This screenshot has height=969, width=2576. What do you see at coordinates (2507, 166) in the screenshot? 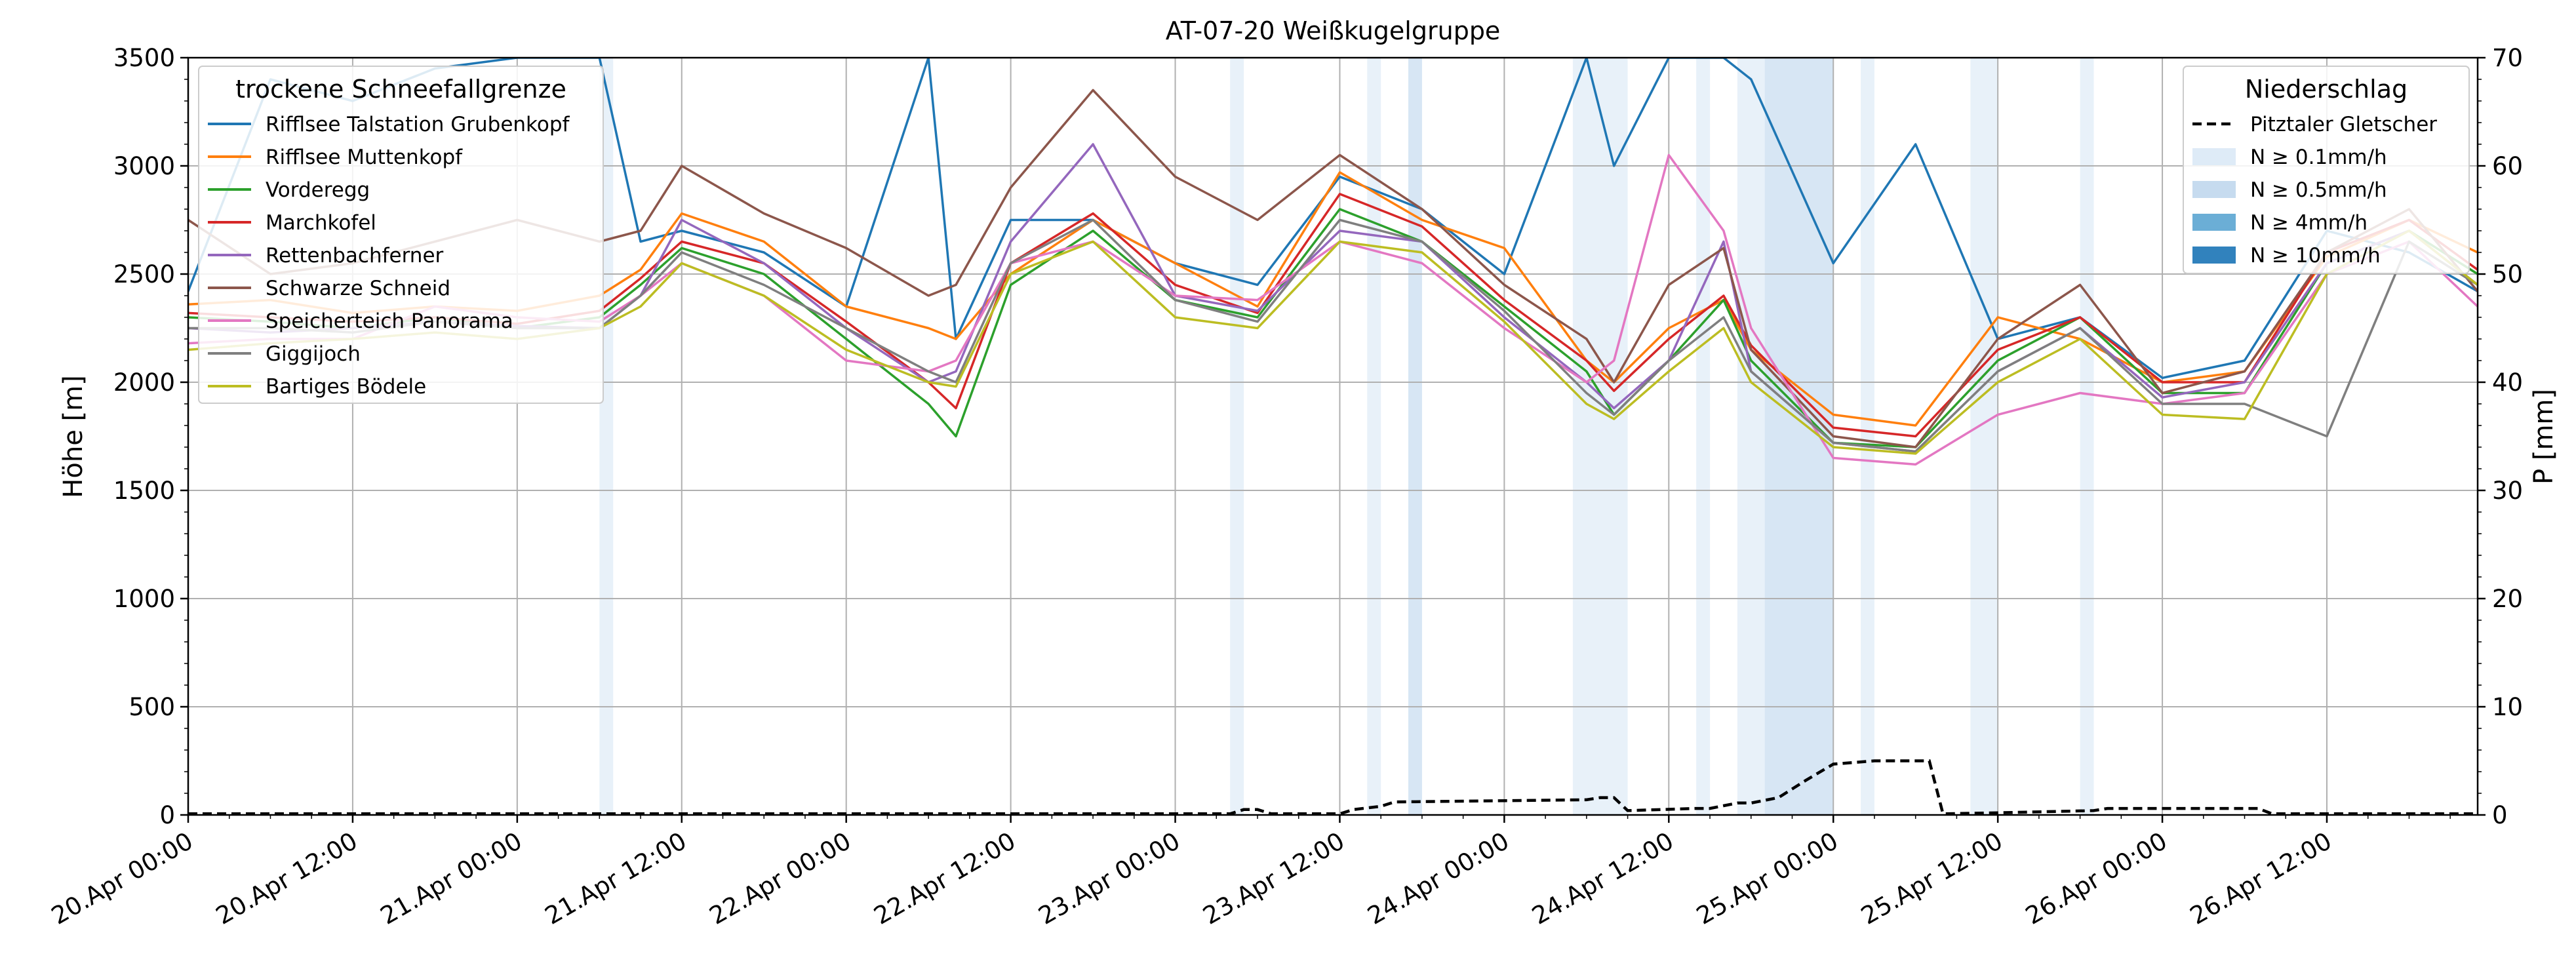
I see `y2-tick-label-6: 60` at bounding box center [2507, 166].